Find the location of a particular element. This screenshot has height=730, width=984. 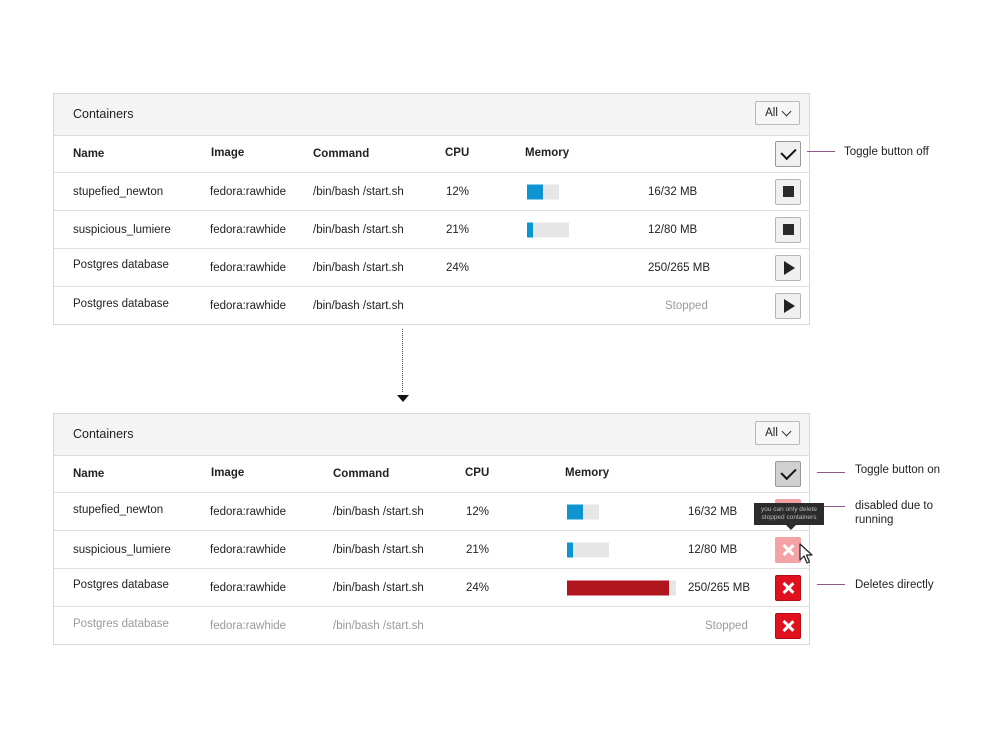

column-memory: Memory is located at coordinates (547, 153).